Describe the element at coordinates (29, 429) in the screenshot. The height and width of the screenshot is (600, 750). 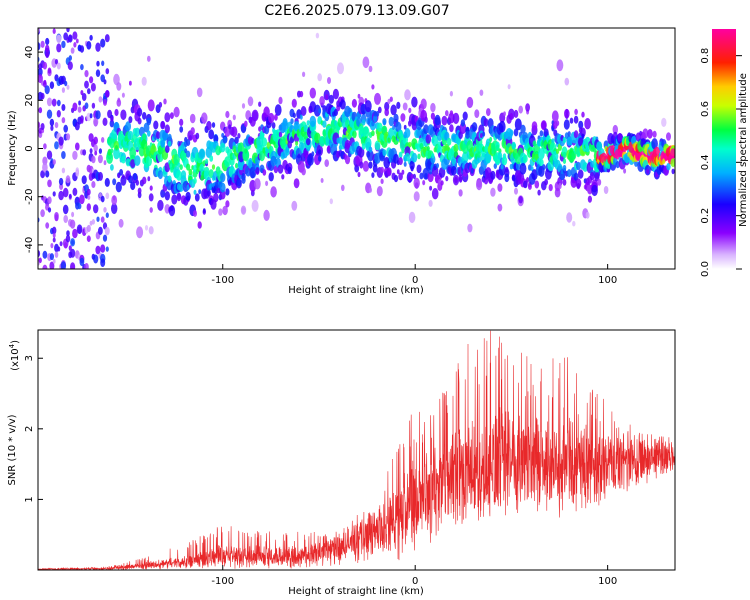
I see `snr-y-tick-label: 2` at that location.